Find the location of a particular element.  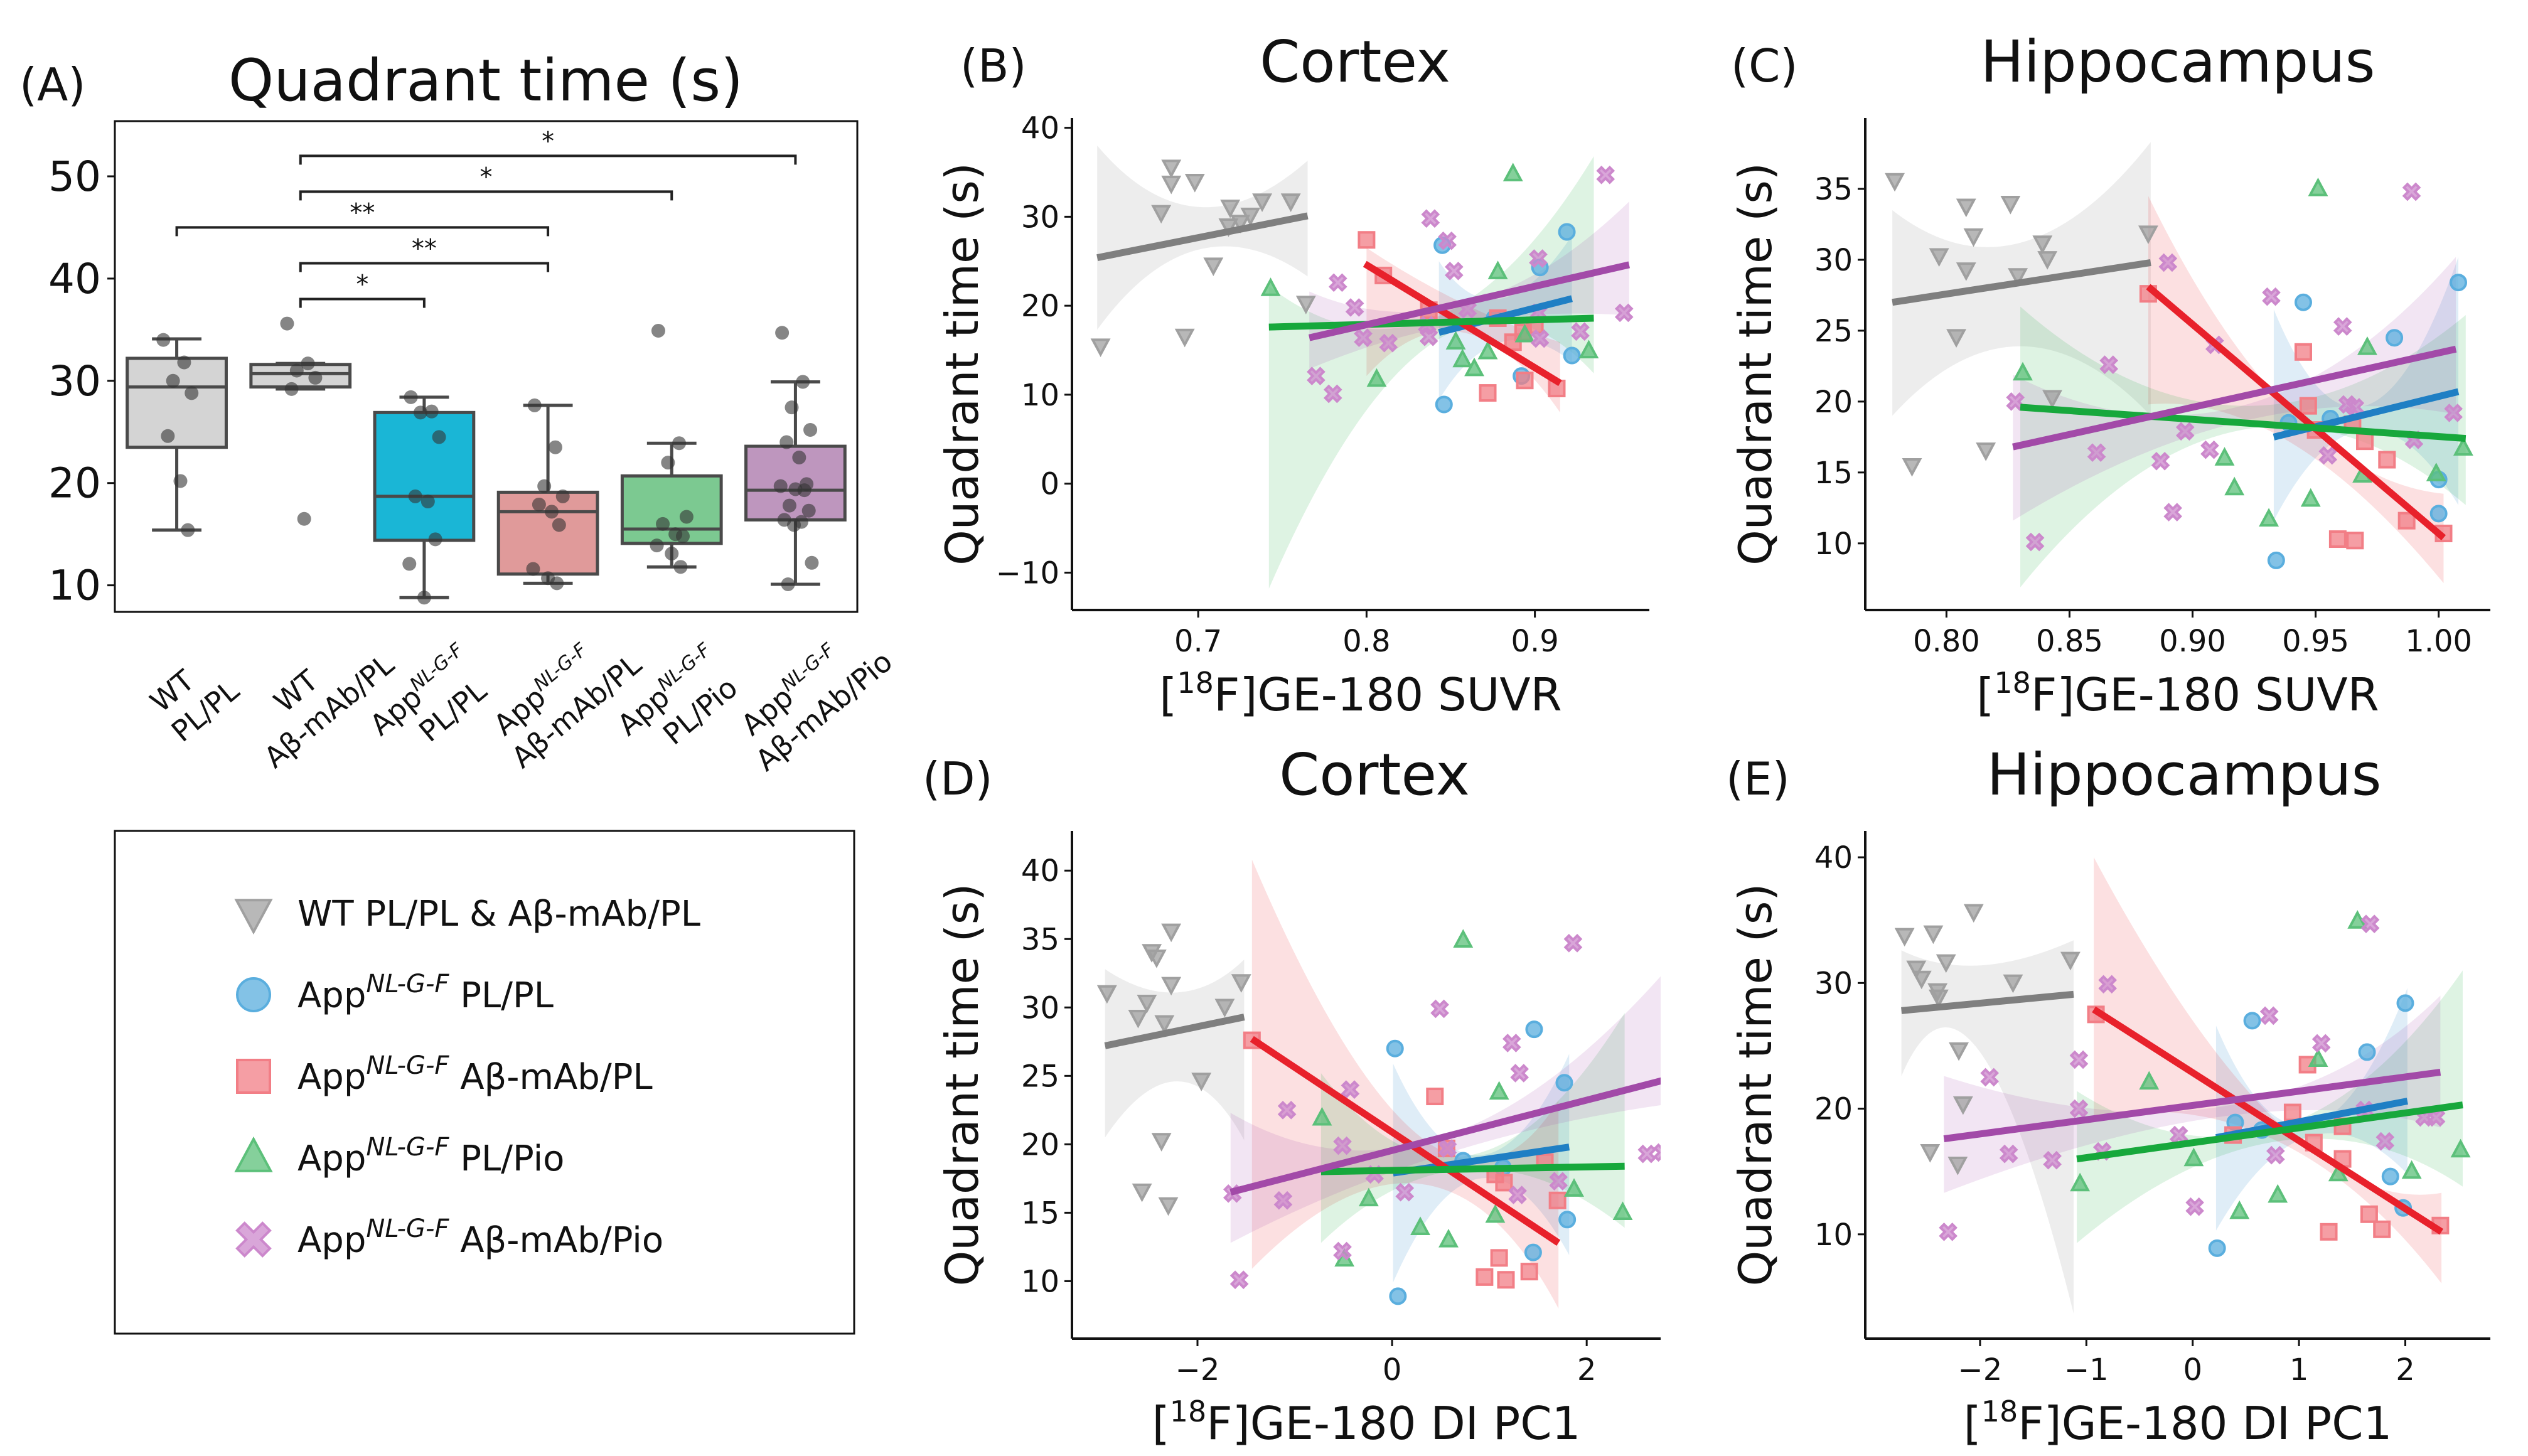

chart-title: Cortex is located at coordinates (1355, 61).